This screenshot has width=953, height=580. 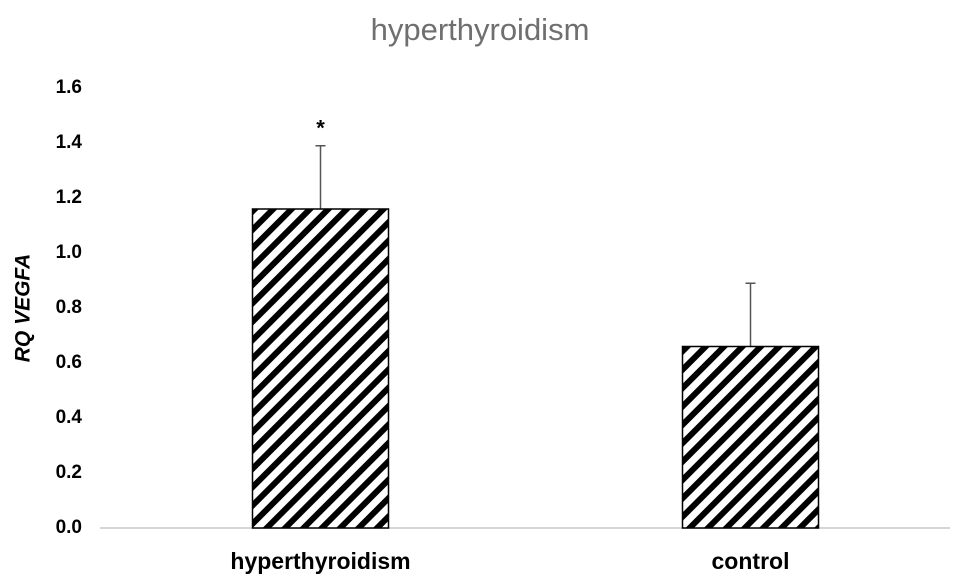 I want to click on y-tick-label: 0.8, so click(x=69, y=307).